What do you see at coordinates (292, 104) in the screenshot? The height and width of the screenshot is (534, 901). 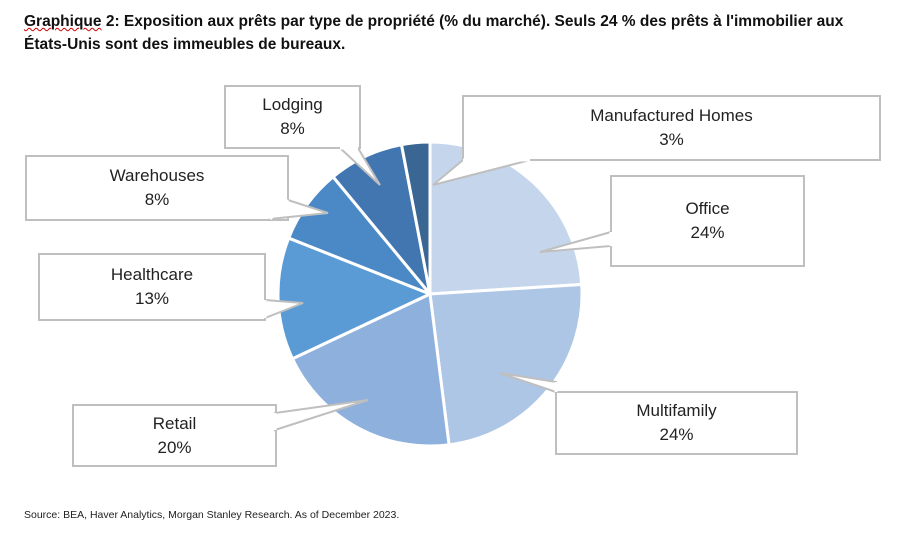 I see `label-text: Lodging` at bounding box center [292, 104].